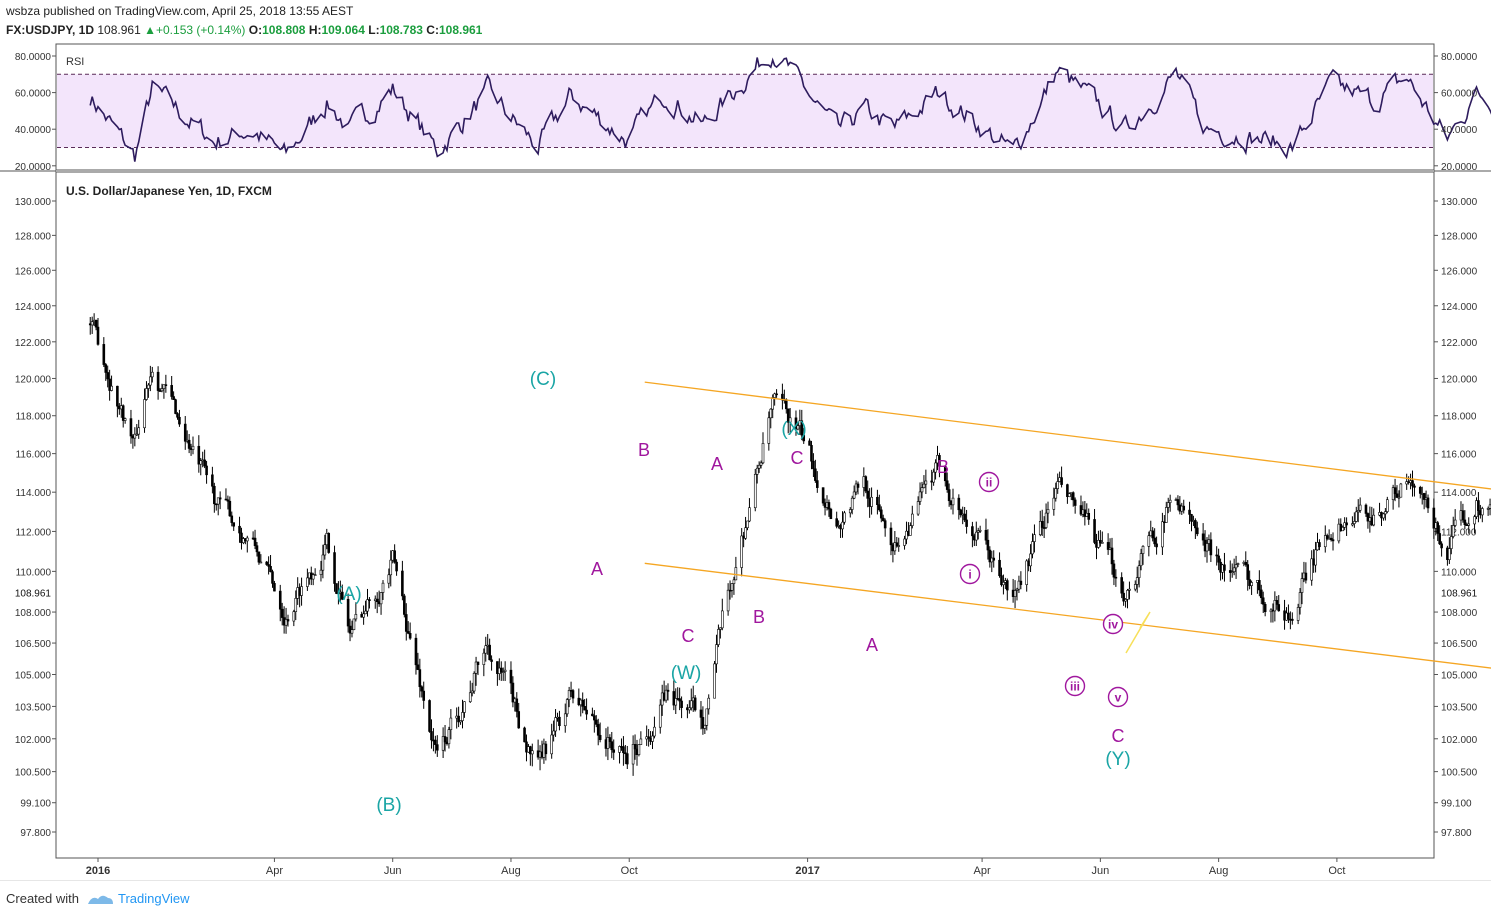 This screenshot has height=916, width=1491. I want to click on wave-label-teal: (X), so click(793, 429).